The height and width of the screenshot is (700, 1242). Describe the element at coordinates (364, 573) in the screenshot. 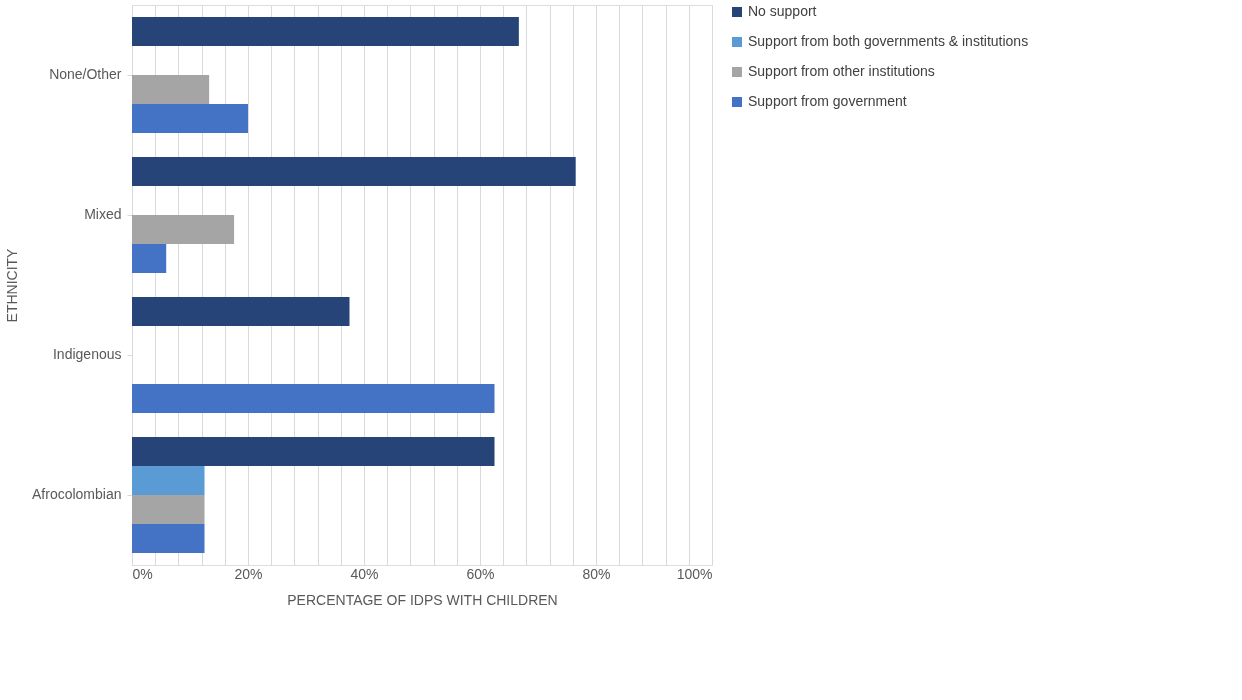

I see `x-tick-label: 40%` at that location.